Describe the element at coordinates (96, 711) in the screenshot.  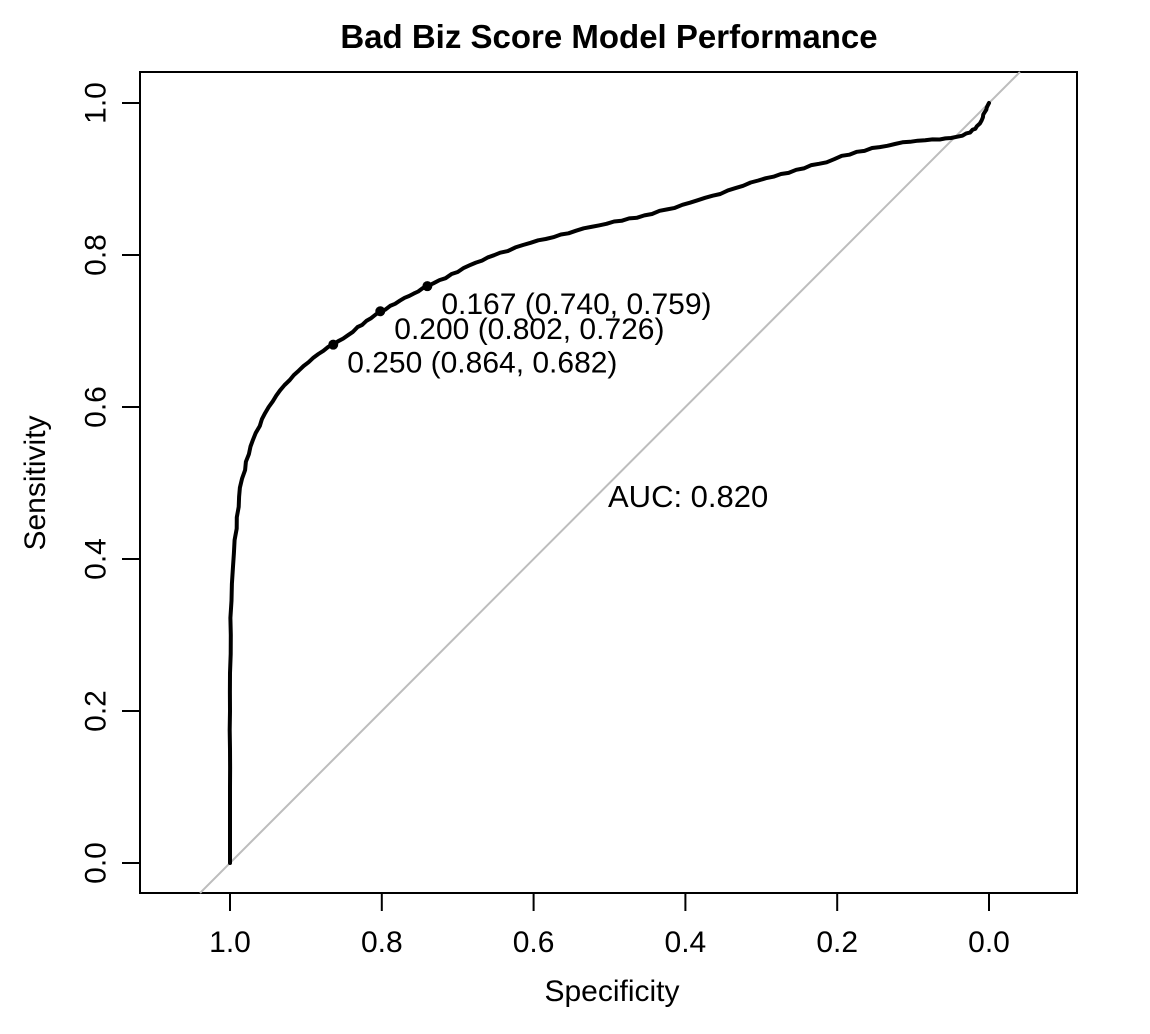
I see `y-tick-label: 0.2` at that location.